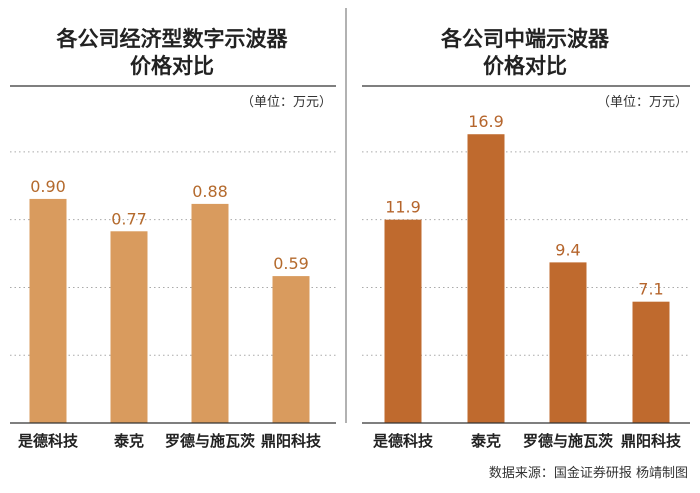 The height and width of the screenshot is (493, 700). What do you see at coordinates (486, 121) in the screenshot?
I see `right-bar-value-label: 16.9` at bounding box center [486, 121].